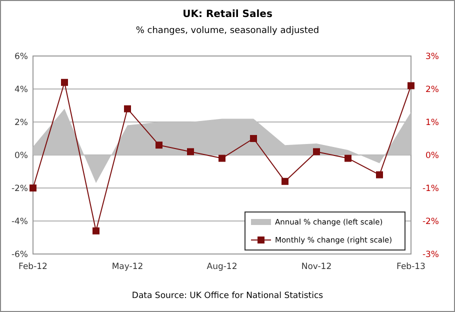 Image resolution: width=455 pixels, height=312 pixels. I want to click on y-tick-label: 2%, so click(21, 123).